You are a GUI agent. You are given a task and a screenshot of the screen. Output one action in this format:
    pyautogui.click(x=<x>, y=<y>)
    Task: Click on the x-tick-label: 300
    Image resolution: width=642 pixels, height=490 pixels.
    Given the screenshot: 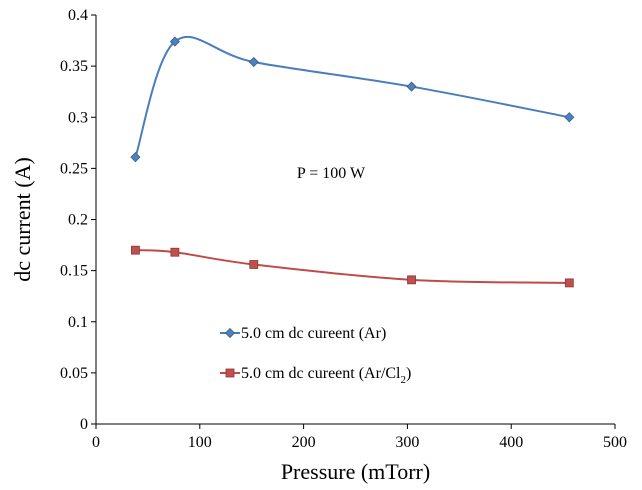 What is the action you would take?
    pyautogui.click(x=407, y=442)
    